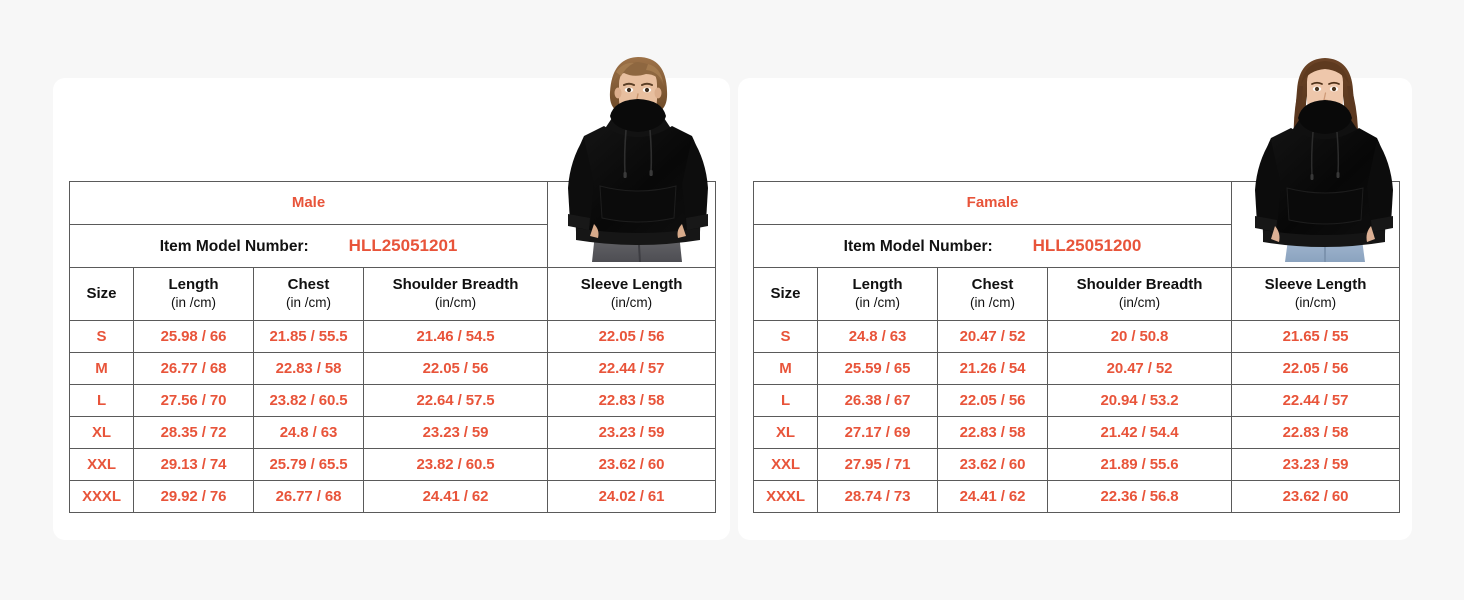 This screenshot has width=1464, height=600. I want to click on model-number-label: Item Model Number:, so click(918, 246).